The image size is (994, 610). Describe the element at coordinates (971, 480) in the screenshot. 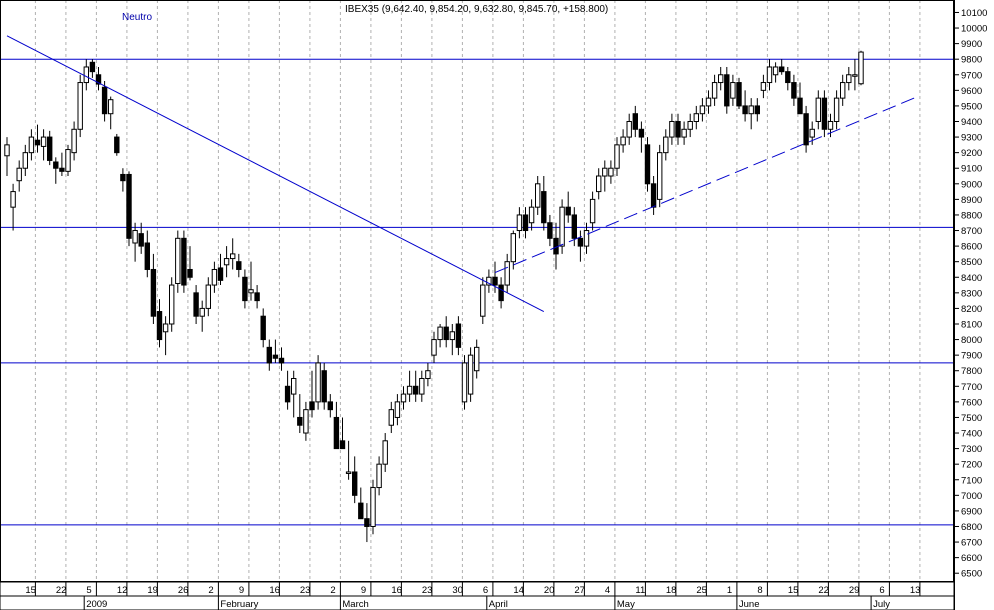

I see `price-tick-label: 7100` at that location.